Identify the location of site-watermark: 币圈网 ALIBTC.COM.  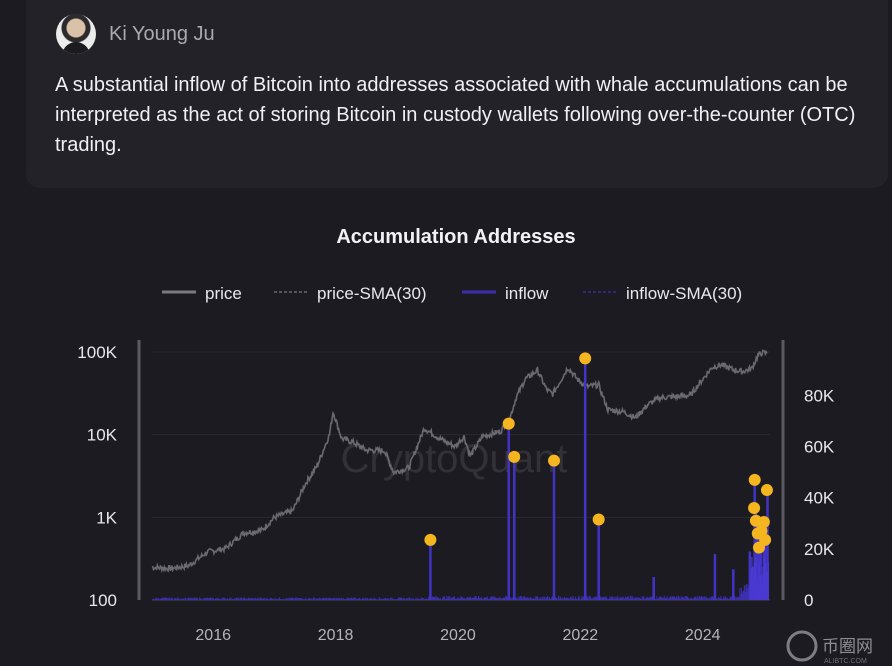
(829, 647).